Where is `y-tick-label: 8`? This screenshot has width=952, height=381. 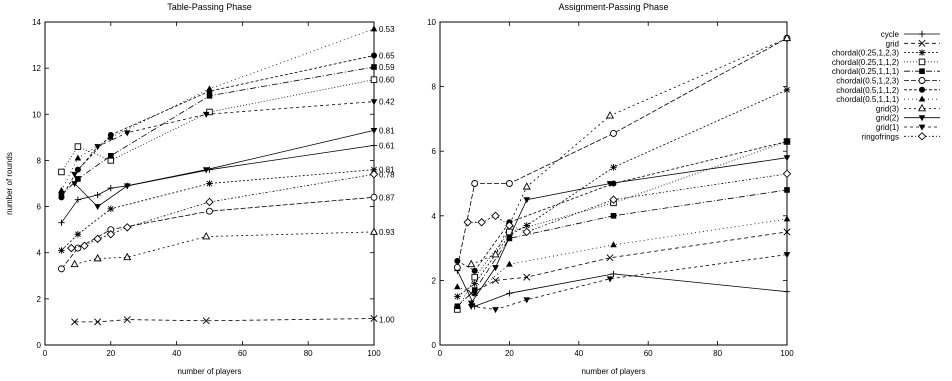 y-tick-label: 8 is located at coordinates (434, 87).